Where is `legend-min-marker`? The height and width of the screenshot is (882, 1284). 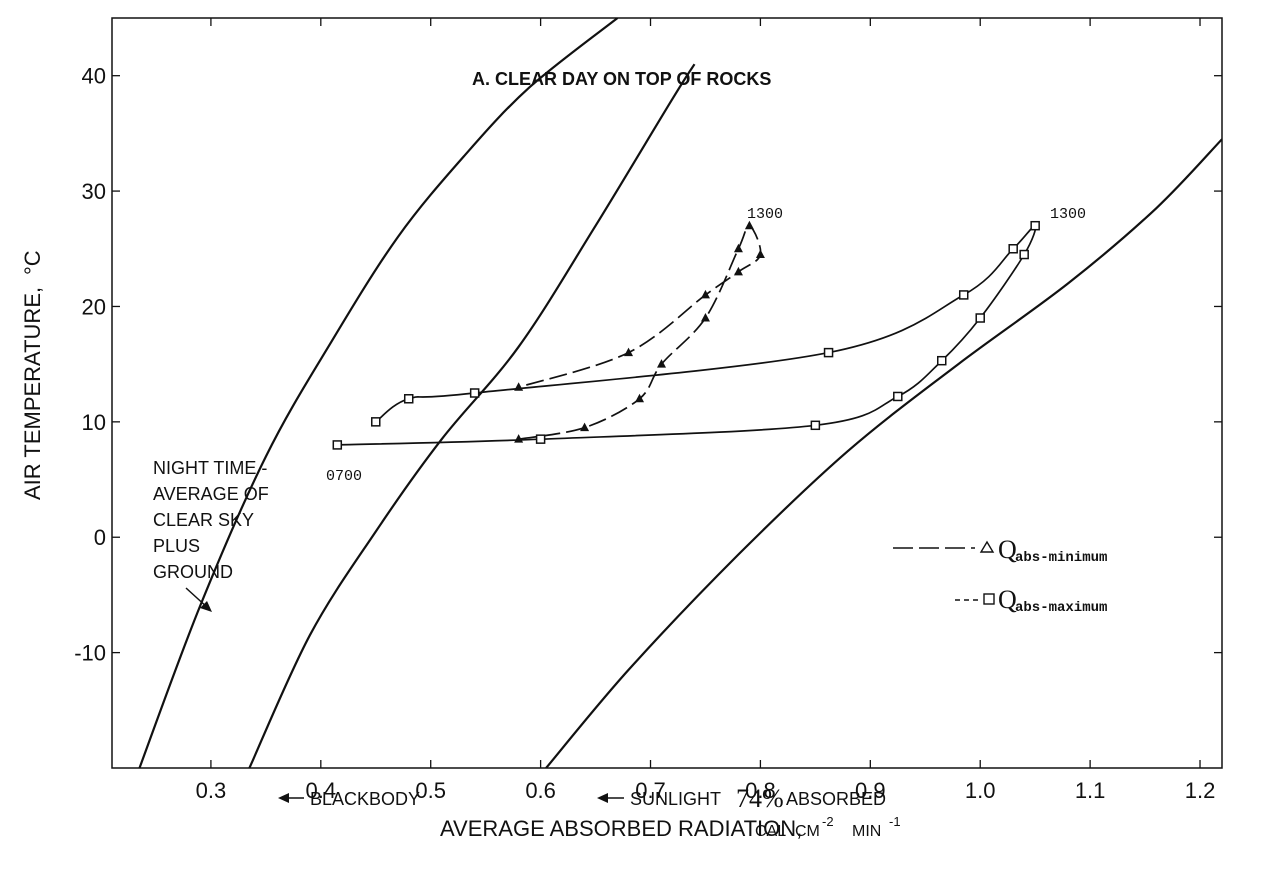 legend-min-marker is located at coordinates (987, 546).